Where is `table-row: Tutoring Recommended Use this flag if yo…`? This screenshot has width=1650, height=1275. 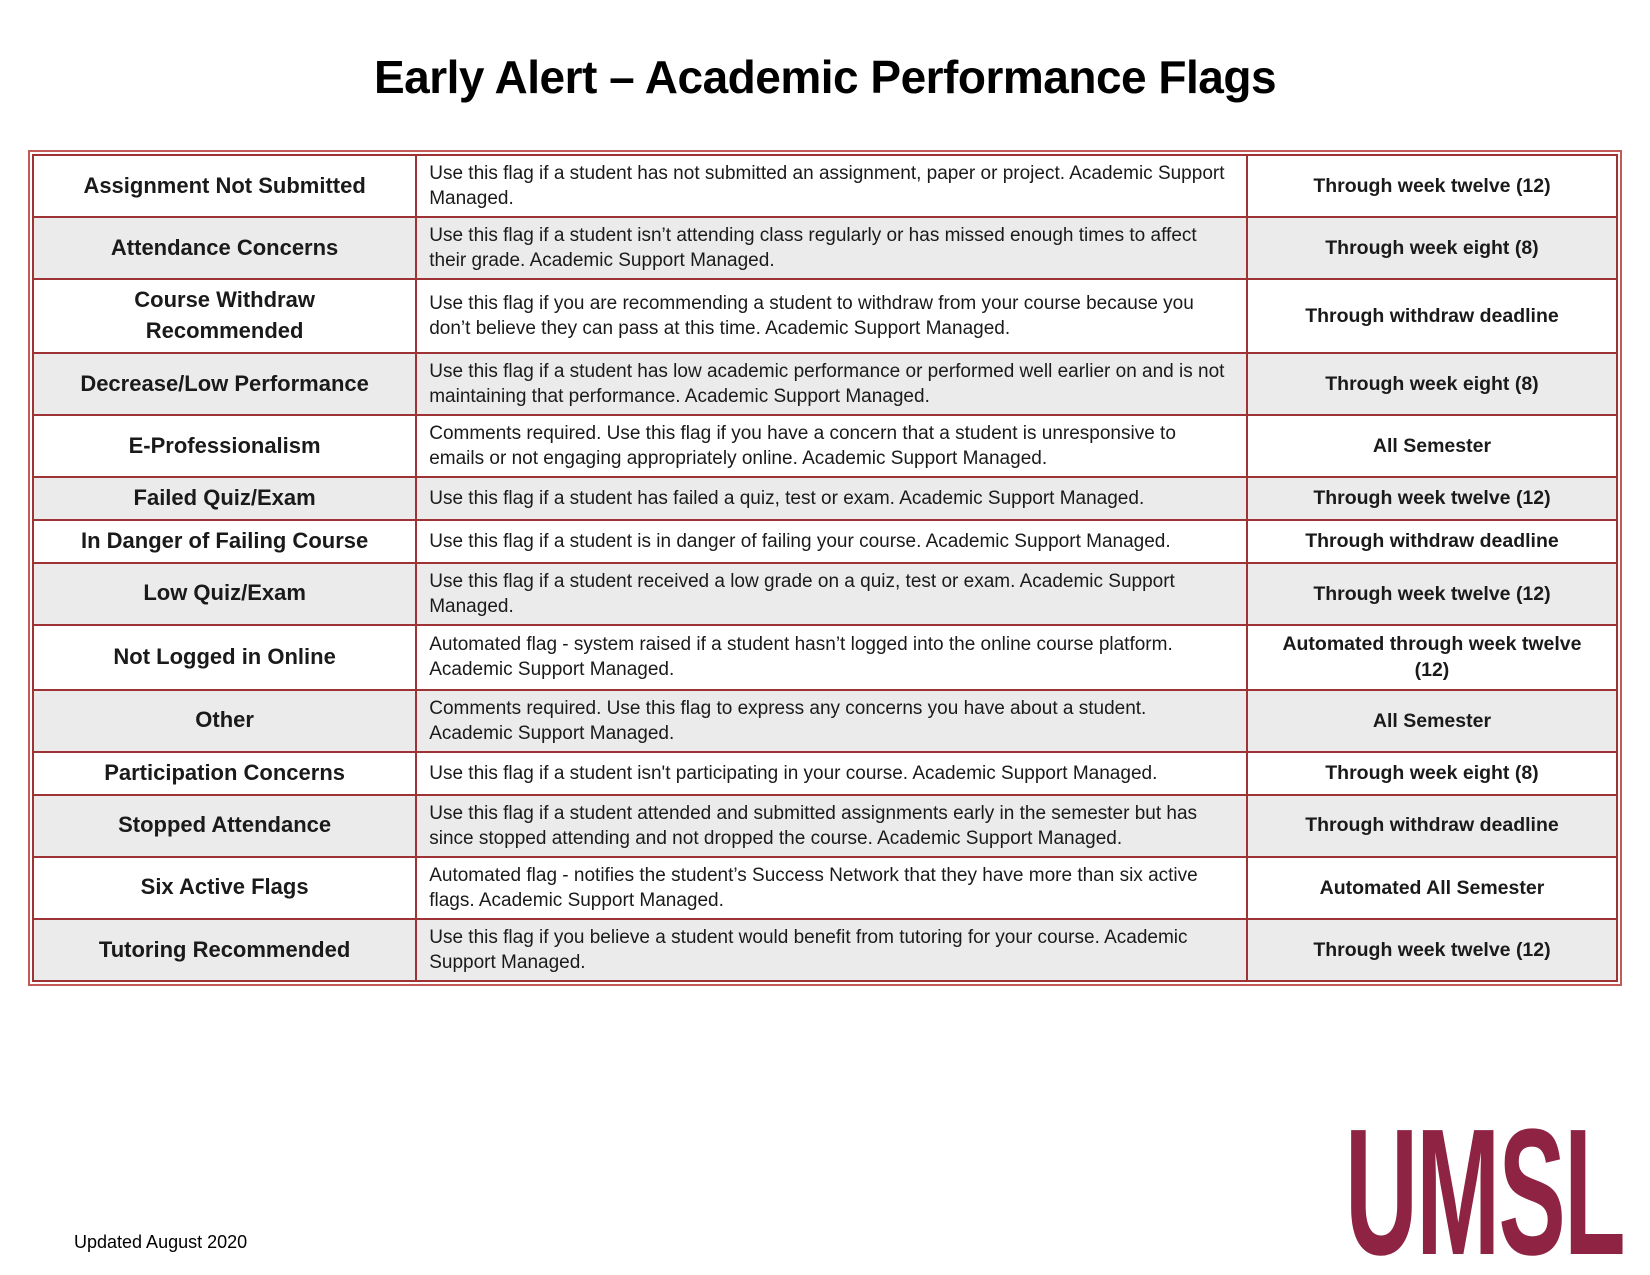
table-row: Tutoring Recommended Use this flag if yo… is located at coordinates (825, 950).